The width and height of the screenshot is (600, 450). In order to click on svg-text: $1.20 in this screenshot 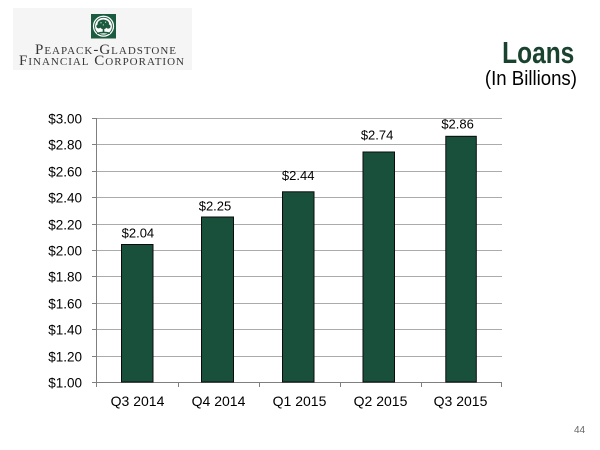, I will do `click(65, 357)`.